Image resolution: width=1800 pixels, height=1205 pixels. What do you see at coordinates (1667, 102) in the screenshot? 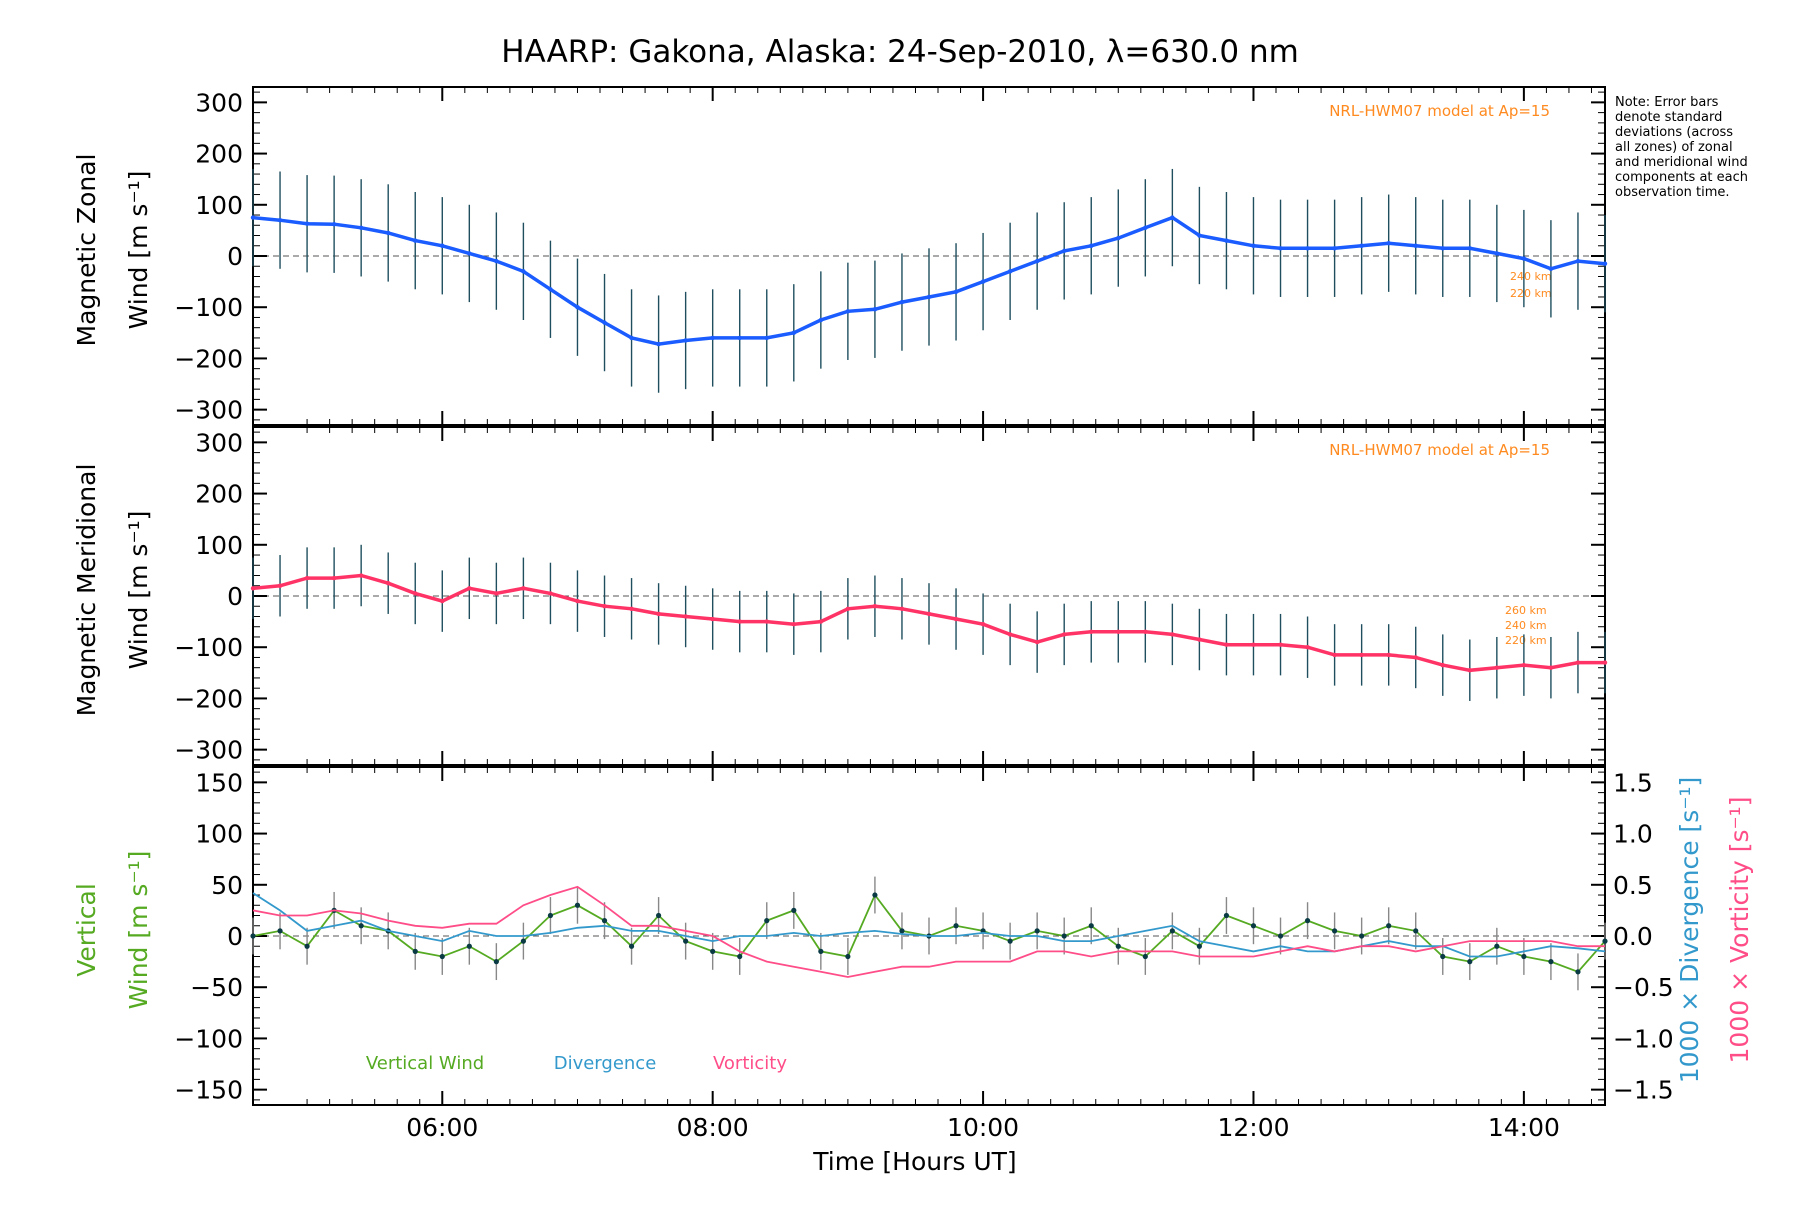
I see `error-bar-note-line: Note: Error bars` at bounding box center [1667, 102].